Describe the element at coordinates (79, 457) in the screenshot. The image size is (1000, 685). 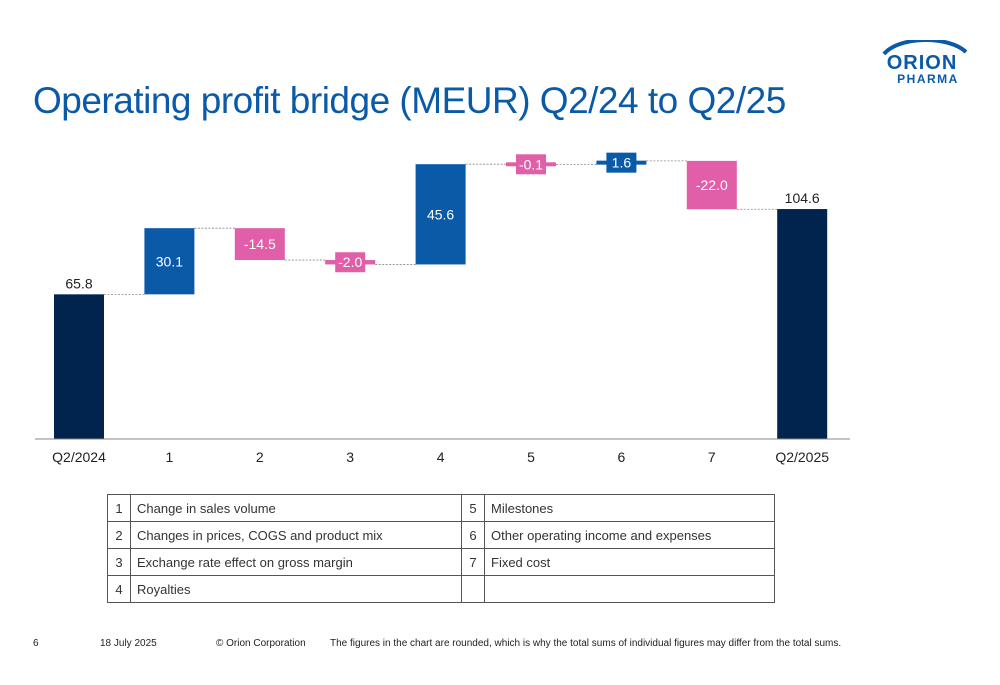
I see `x-tick-label: Q2/2024` at that location.